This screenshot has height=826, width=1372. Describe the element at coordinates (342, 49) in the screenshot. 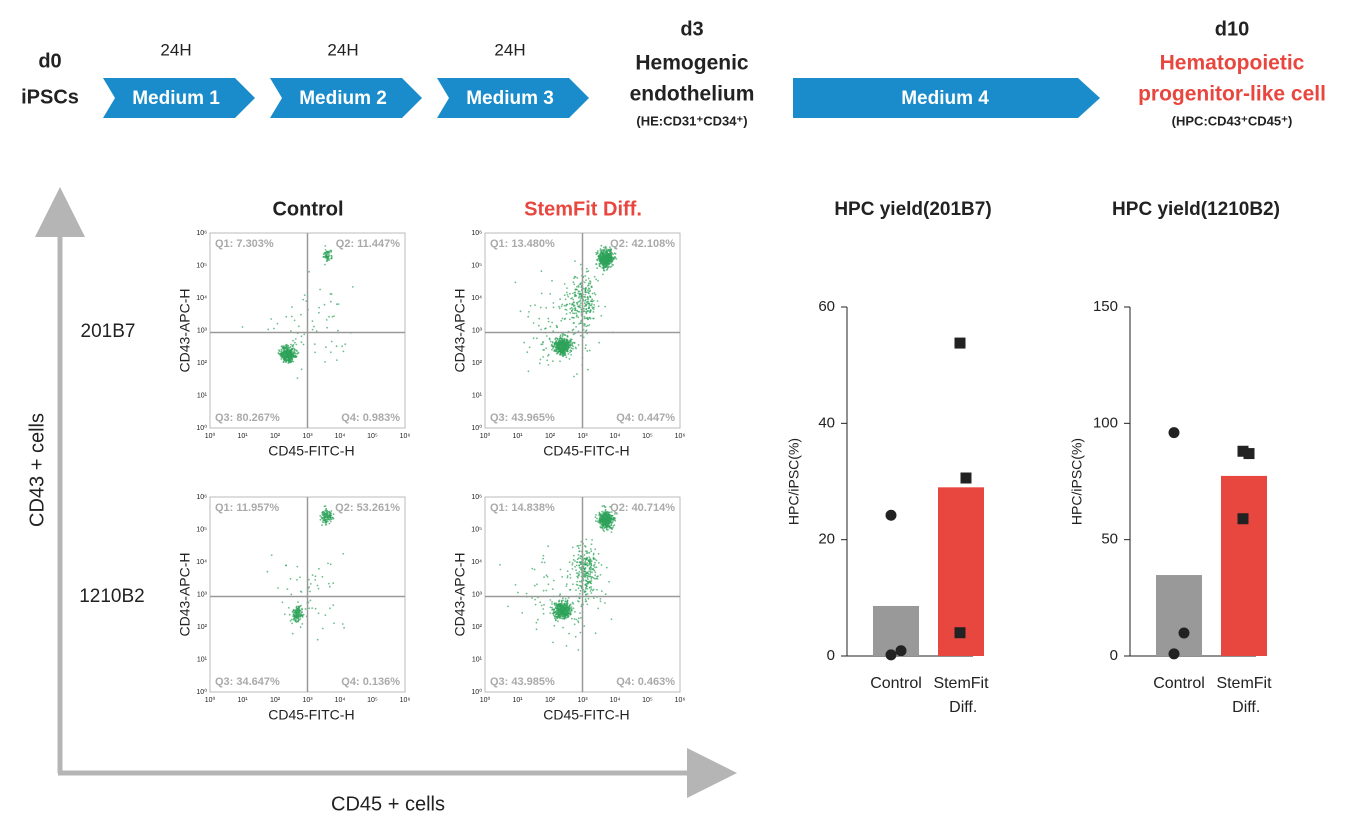

I see `duration: 24H` at that location.